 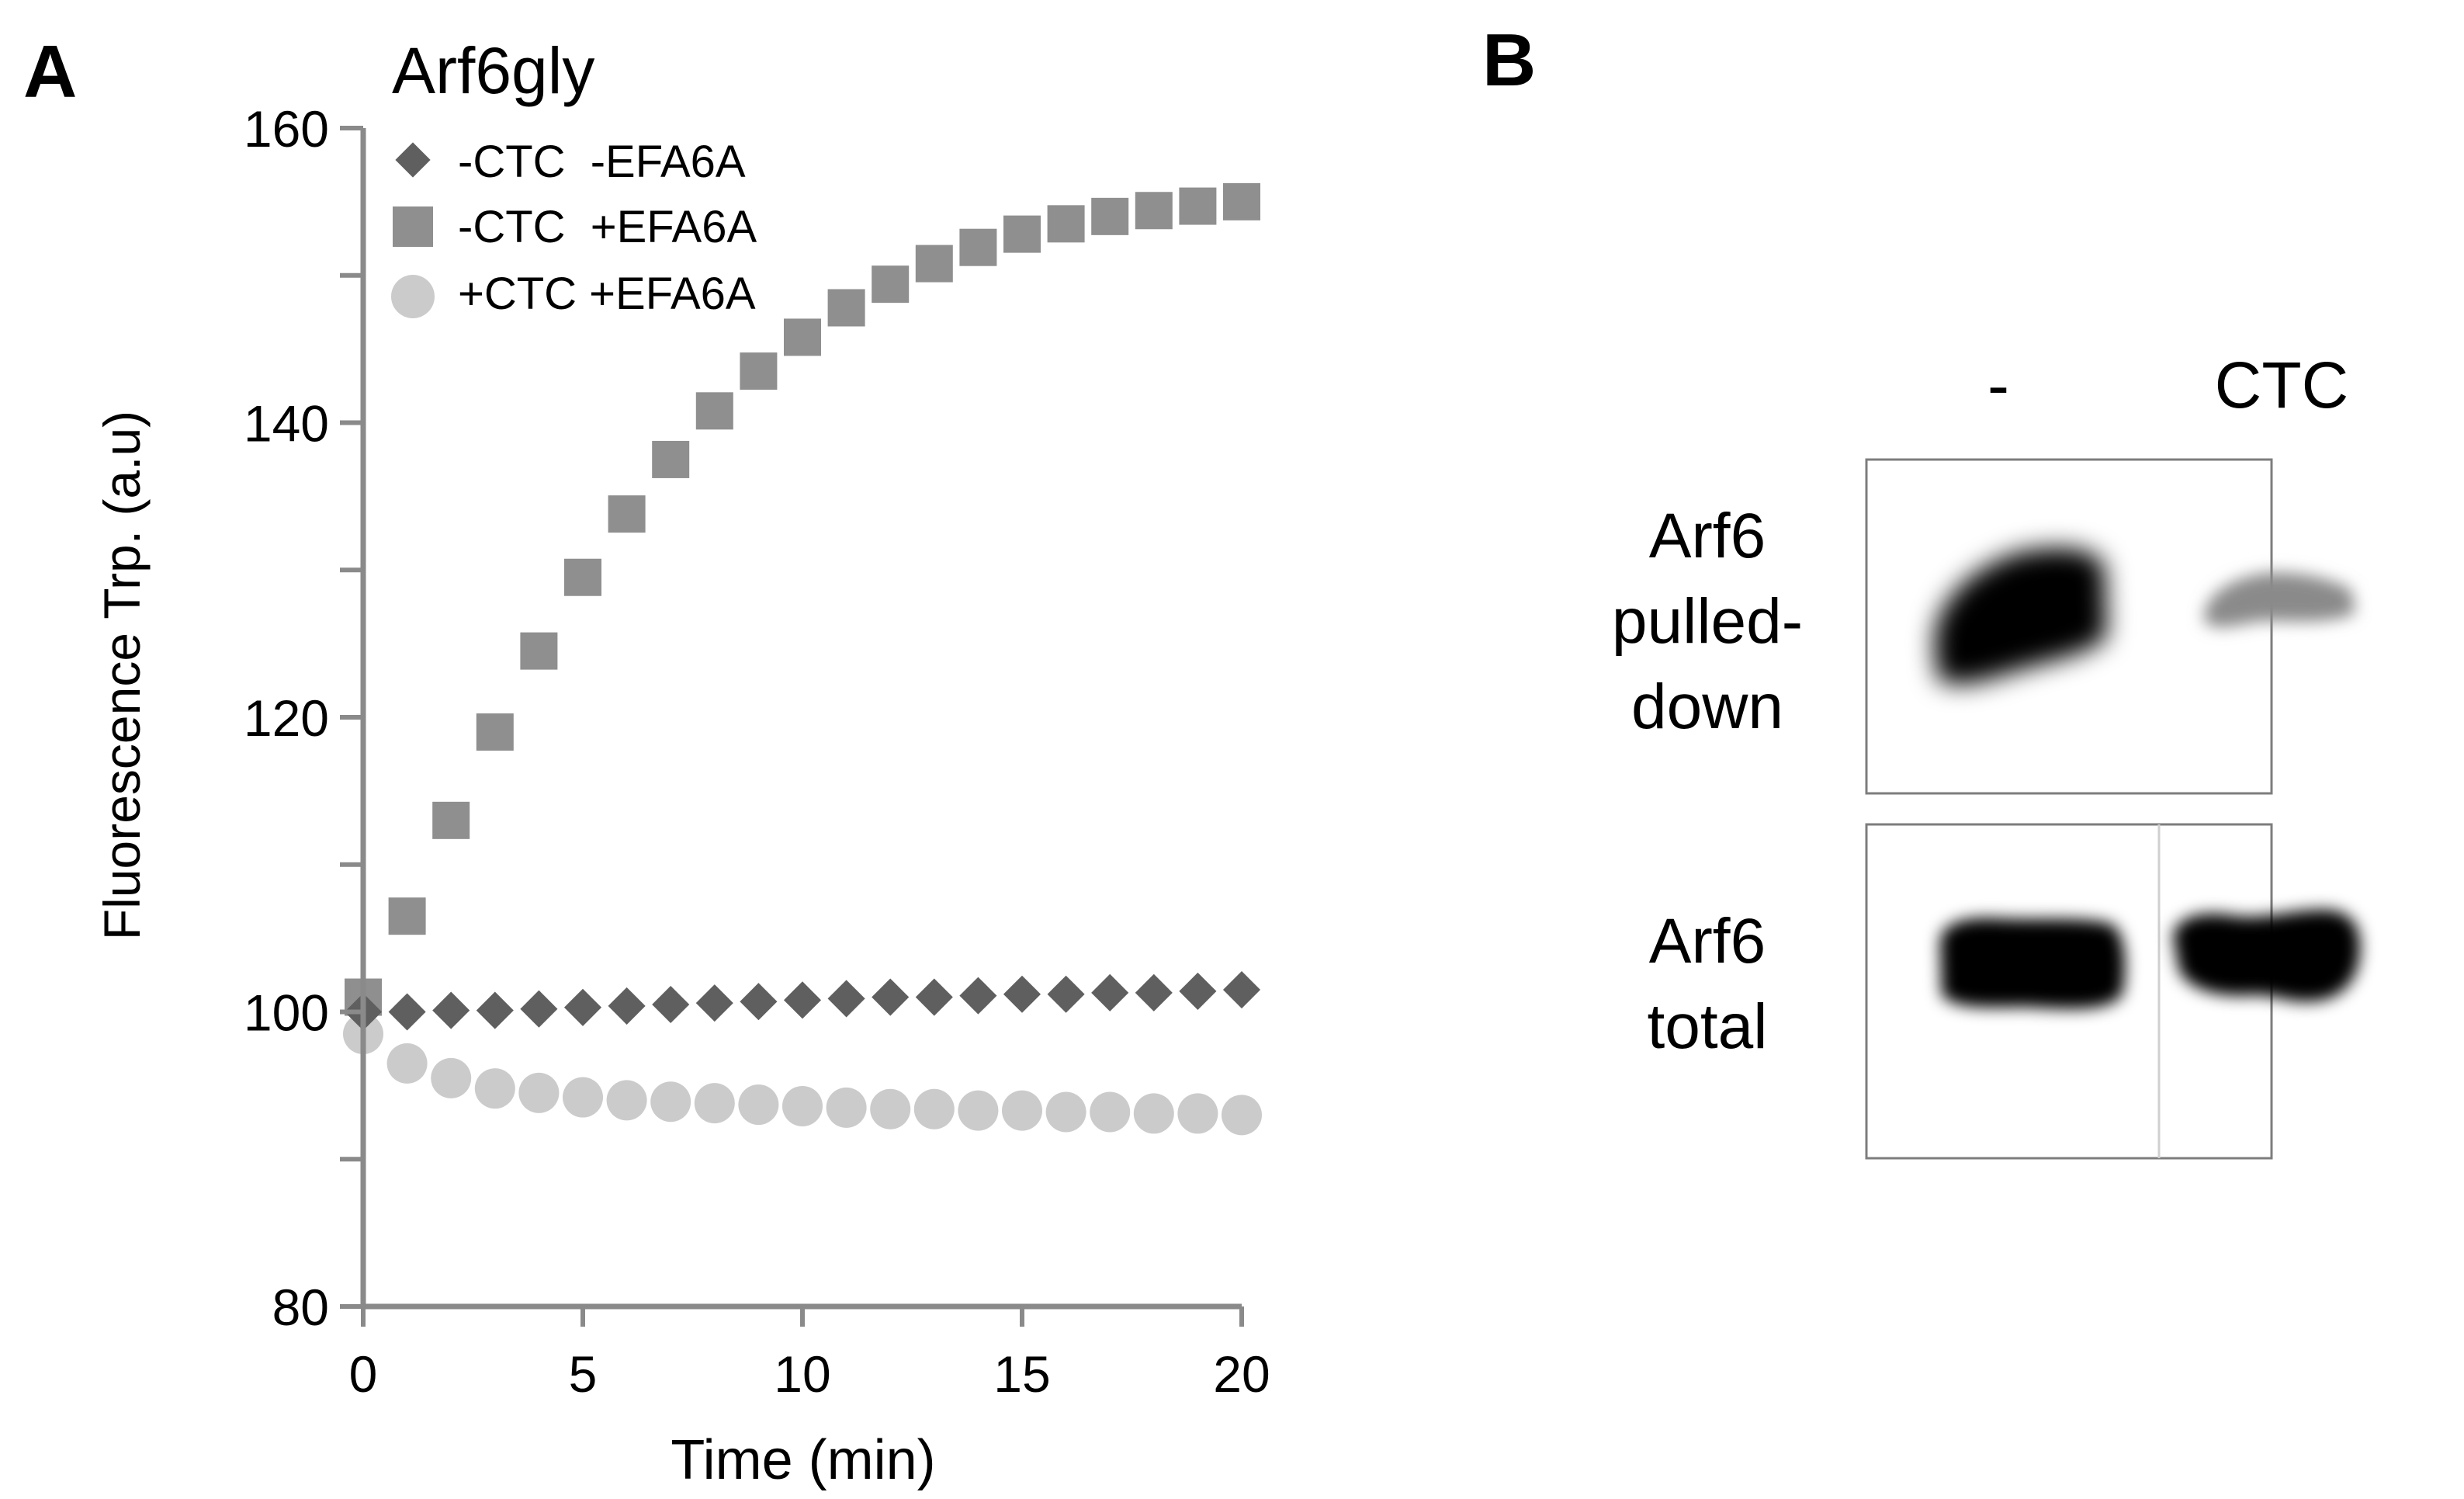 I want to click on series-circle, so click(x=802, y=1074).